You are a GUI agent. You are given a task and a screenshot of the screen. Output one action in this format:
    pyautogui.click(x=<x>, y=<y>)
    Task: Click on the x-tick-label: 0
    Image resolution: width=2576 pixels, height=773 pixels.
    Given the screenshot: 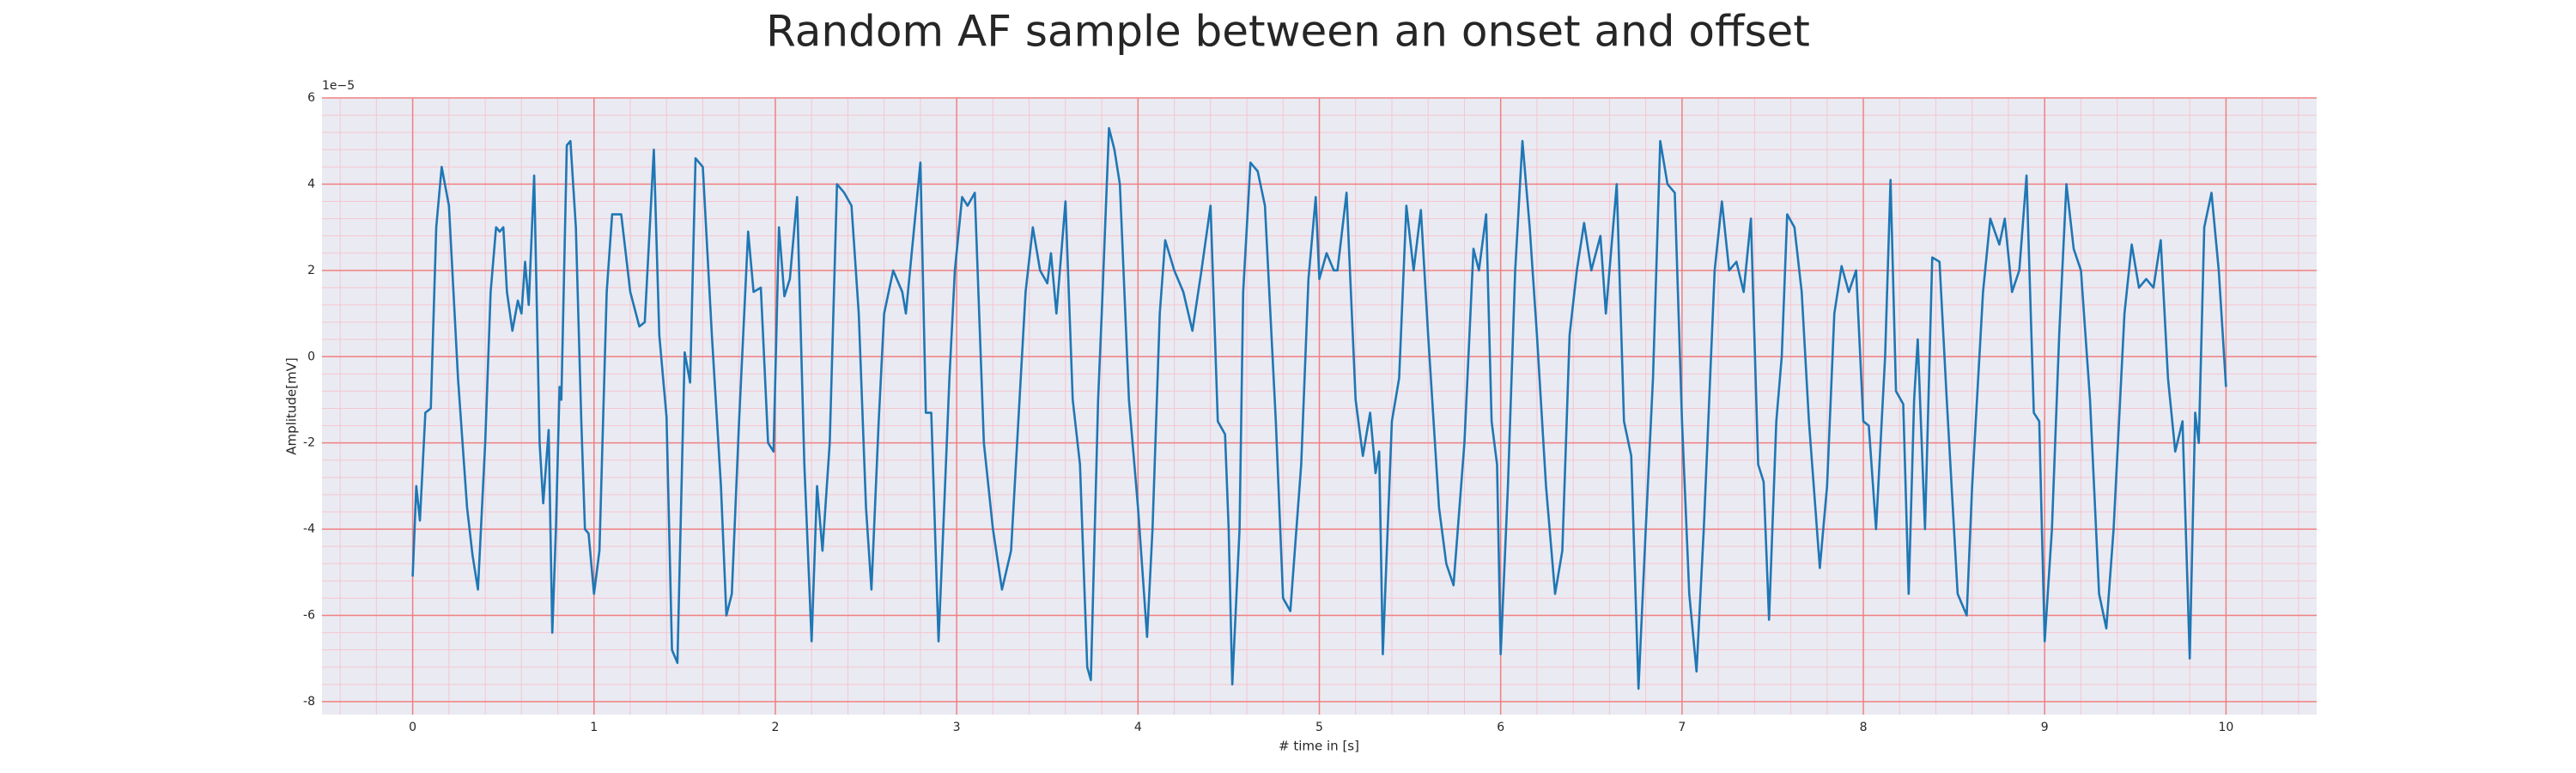 What is the action you would take?
    pyautogui.click(x=412, y=727)
    